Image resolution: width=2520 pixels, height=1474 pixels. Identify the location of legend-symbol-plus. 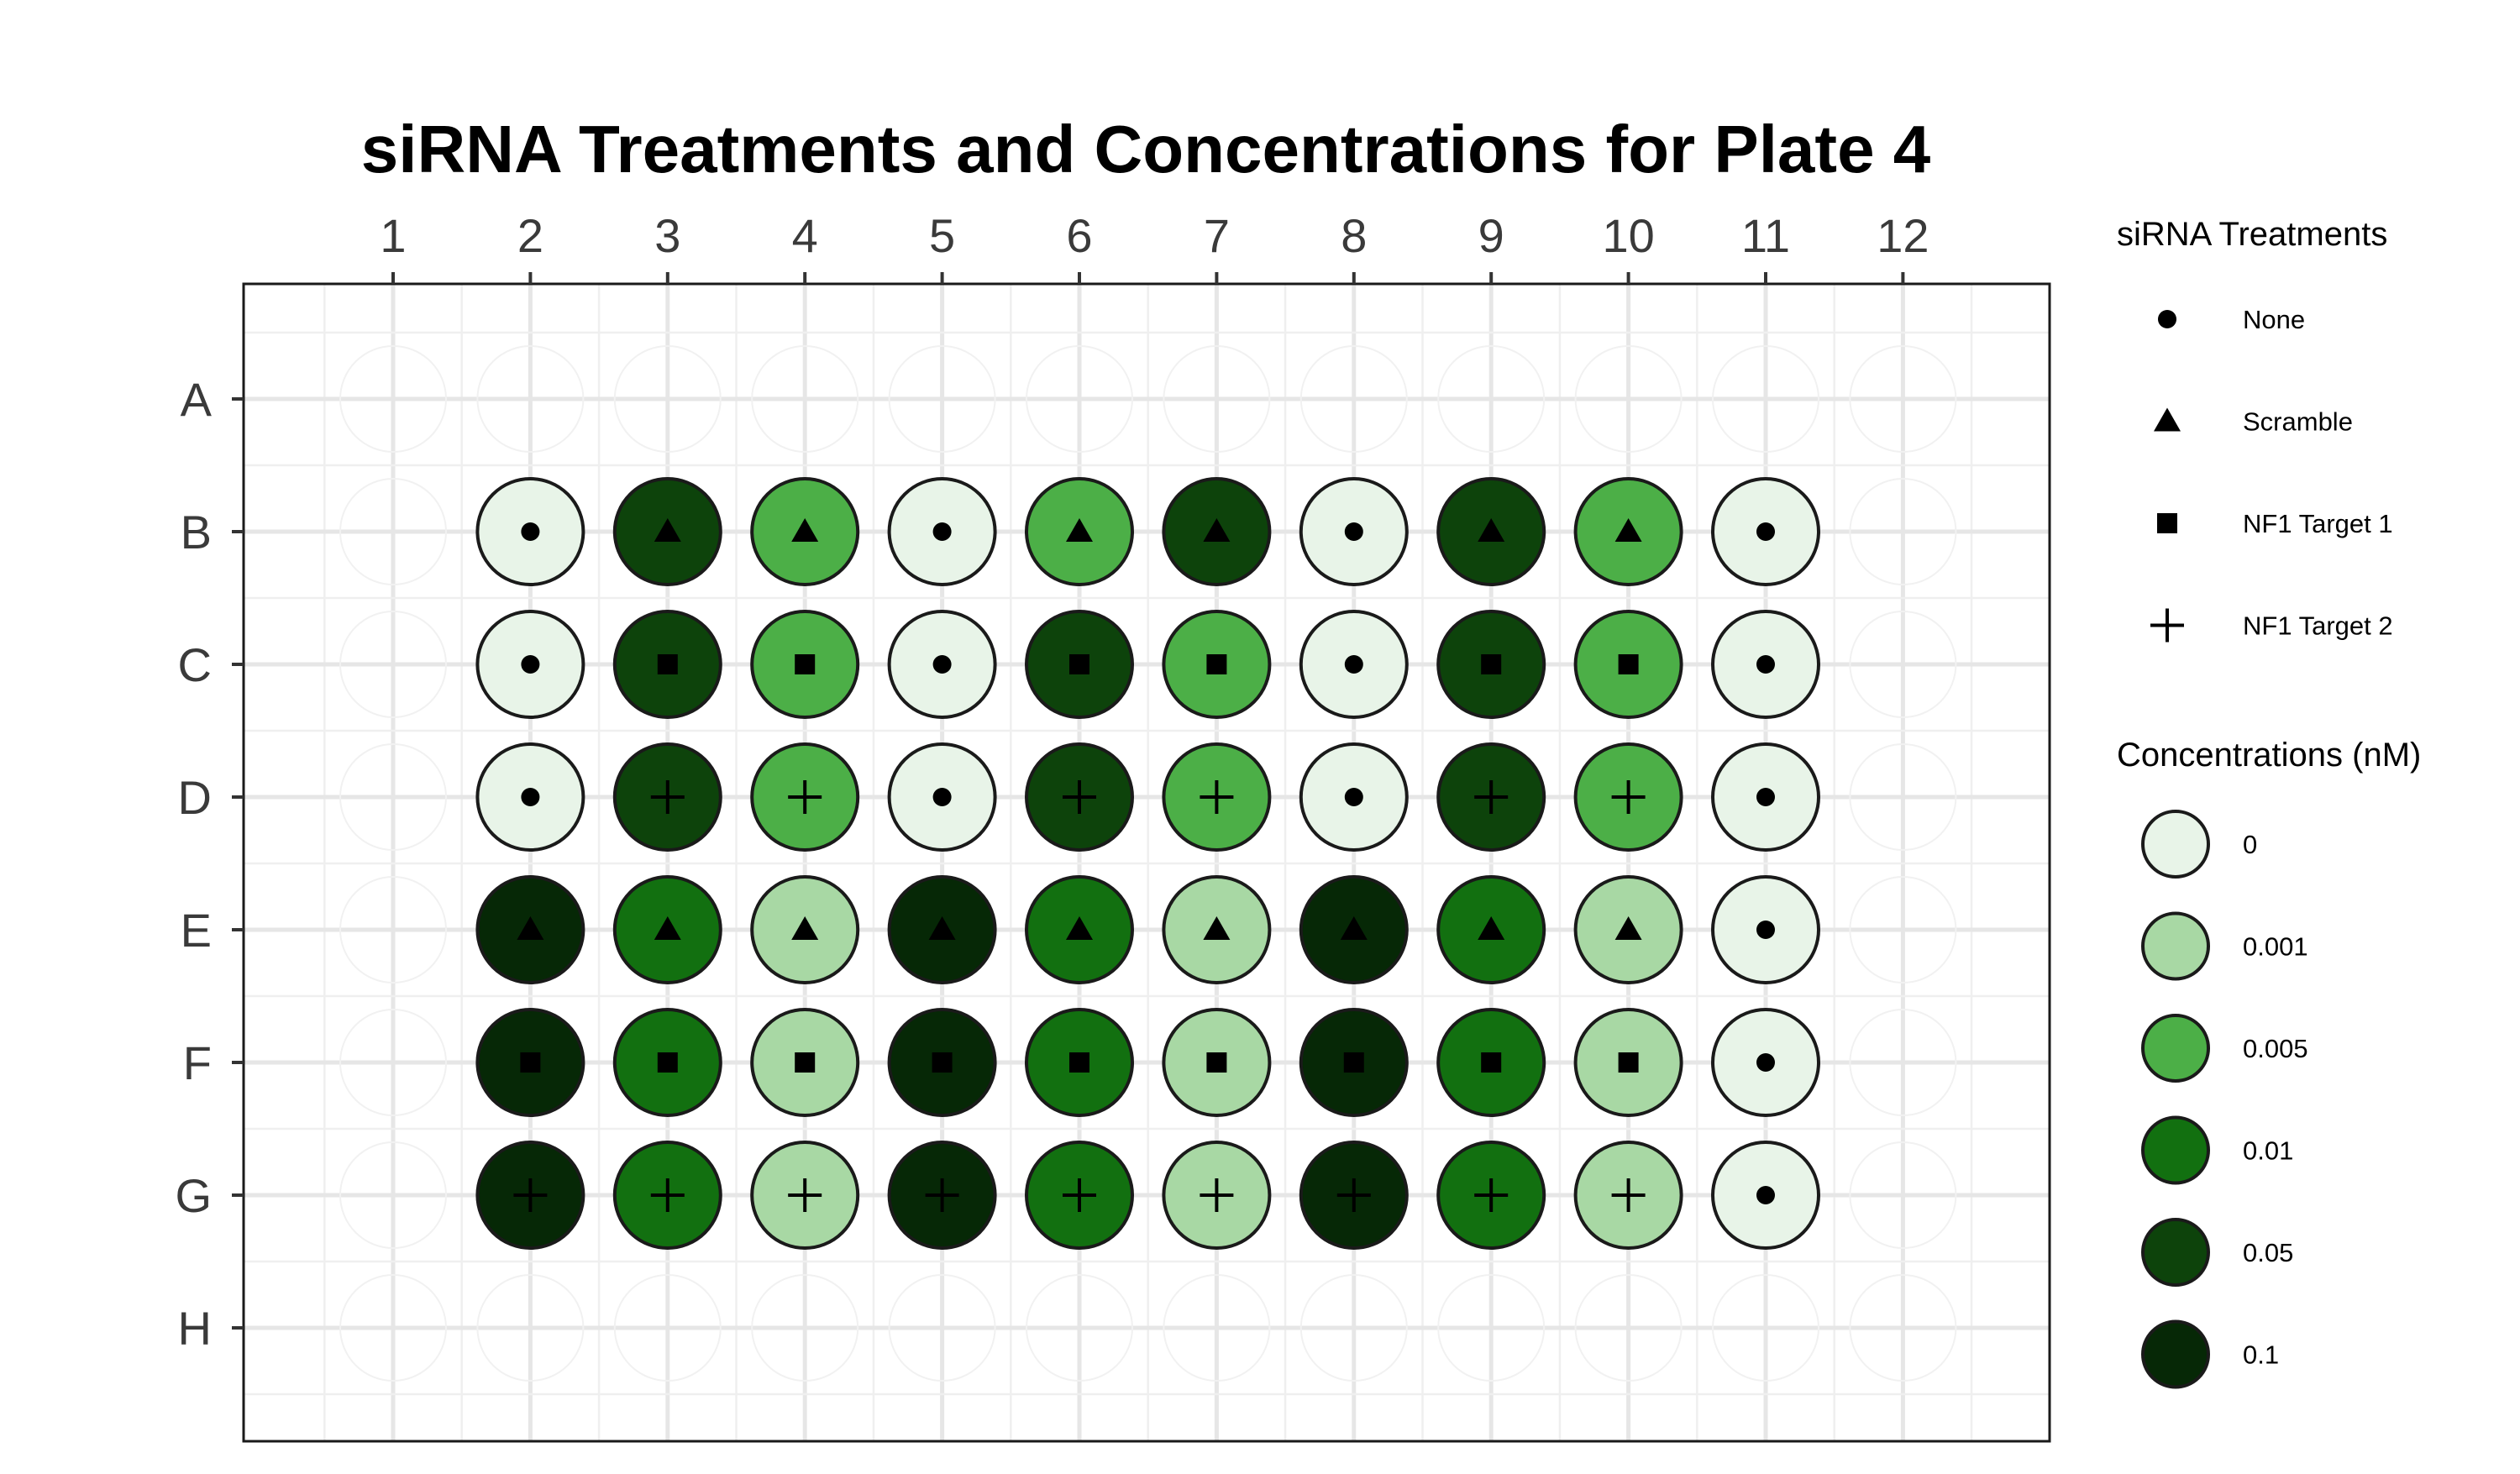
(2167, 625).